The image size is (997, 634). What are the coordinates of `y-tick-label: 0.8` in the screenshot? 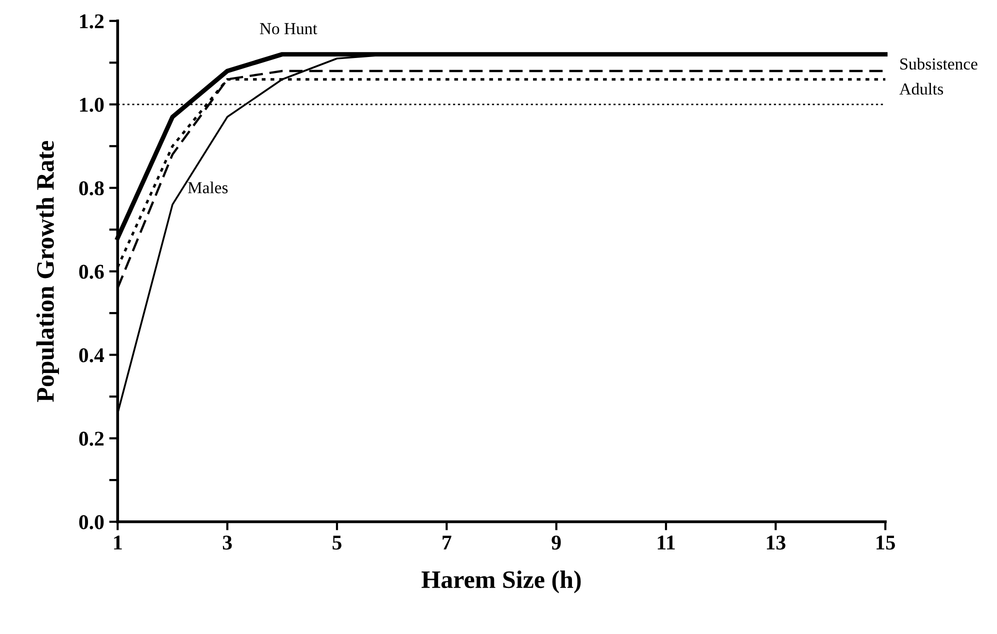 It's located at (91, 188).